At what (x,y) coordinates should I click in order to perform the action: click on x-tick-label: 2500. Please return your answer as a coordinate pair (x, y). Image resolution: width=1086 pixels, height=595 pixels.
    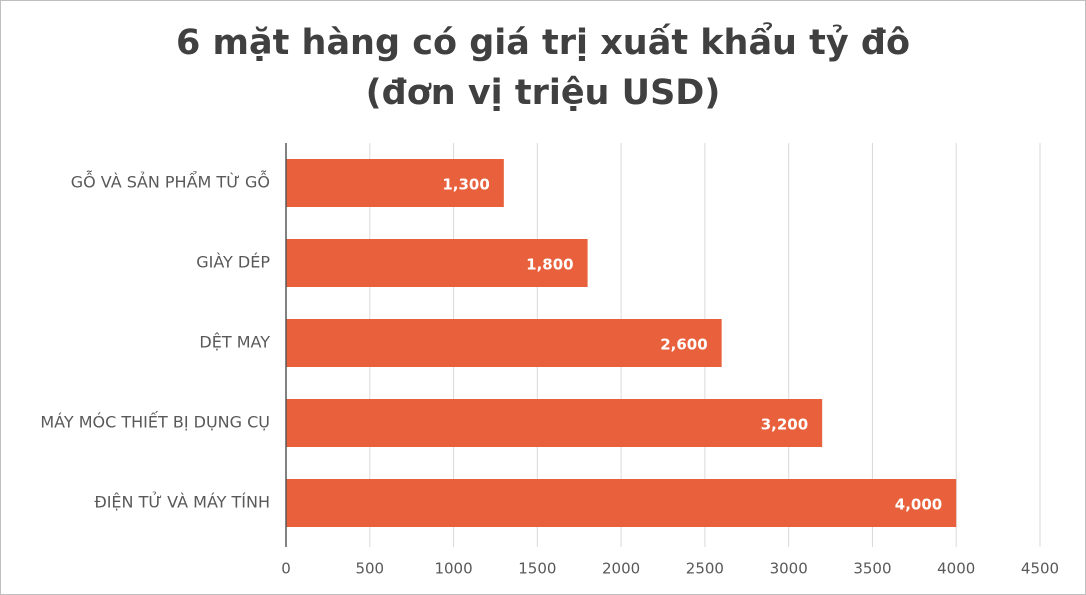
    Looking at the image, I should click on (705, 569).